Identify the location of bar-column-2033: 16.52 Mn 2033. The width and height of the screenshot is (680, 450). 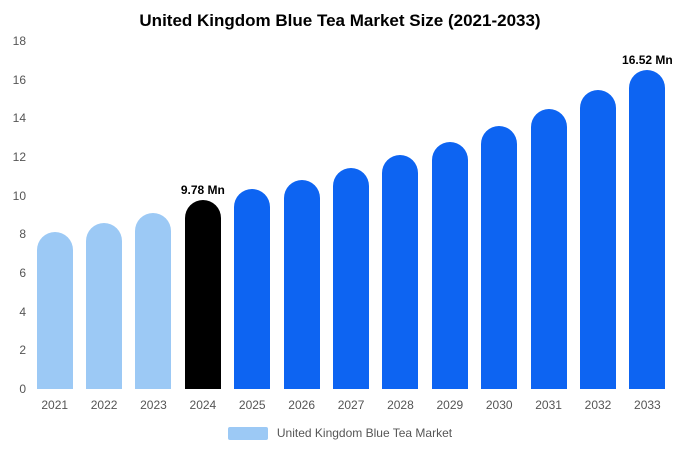
(647, 230).